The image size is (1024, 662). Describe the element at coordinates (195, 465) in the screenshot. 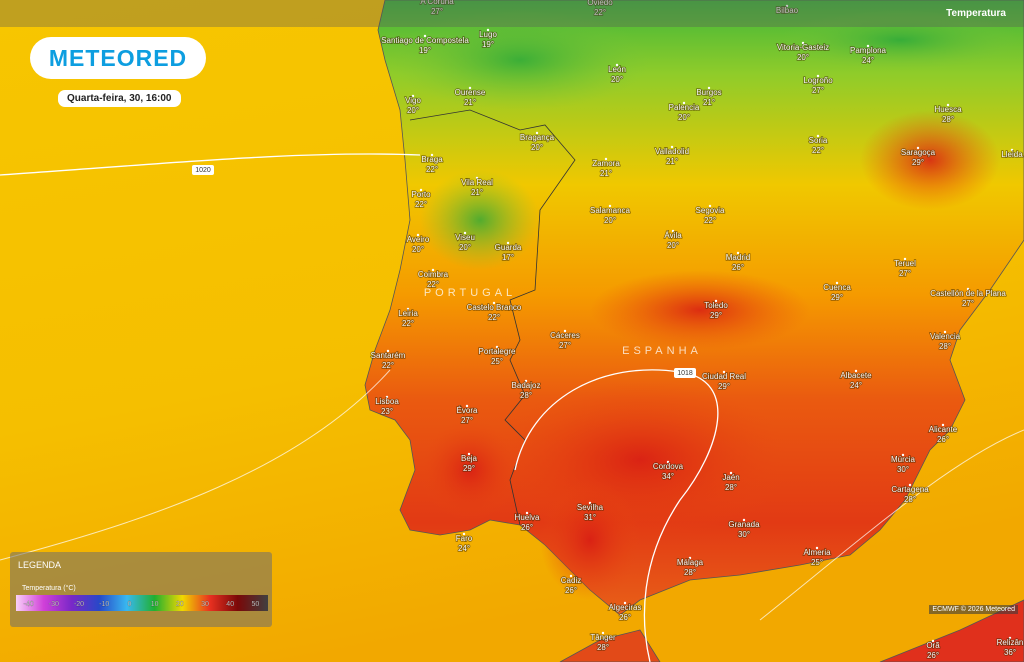

I see `isobar` at that location.